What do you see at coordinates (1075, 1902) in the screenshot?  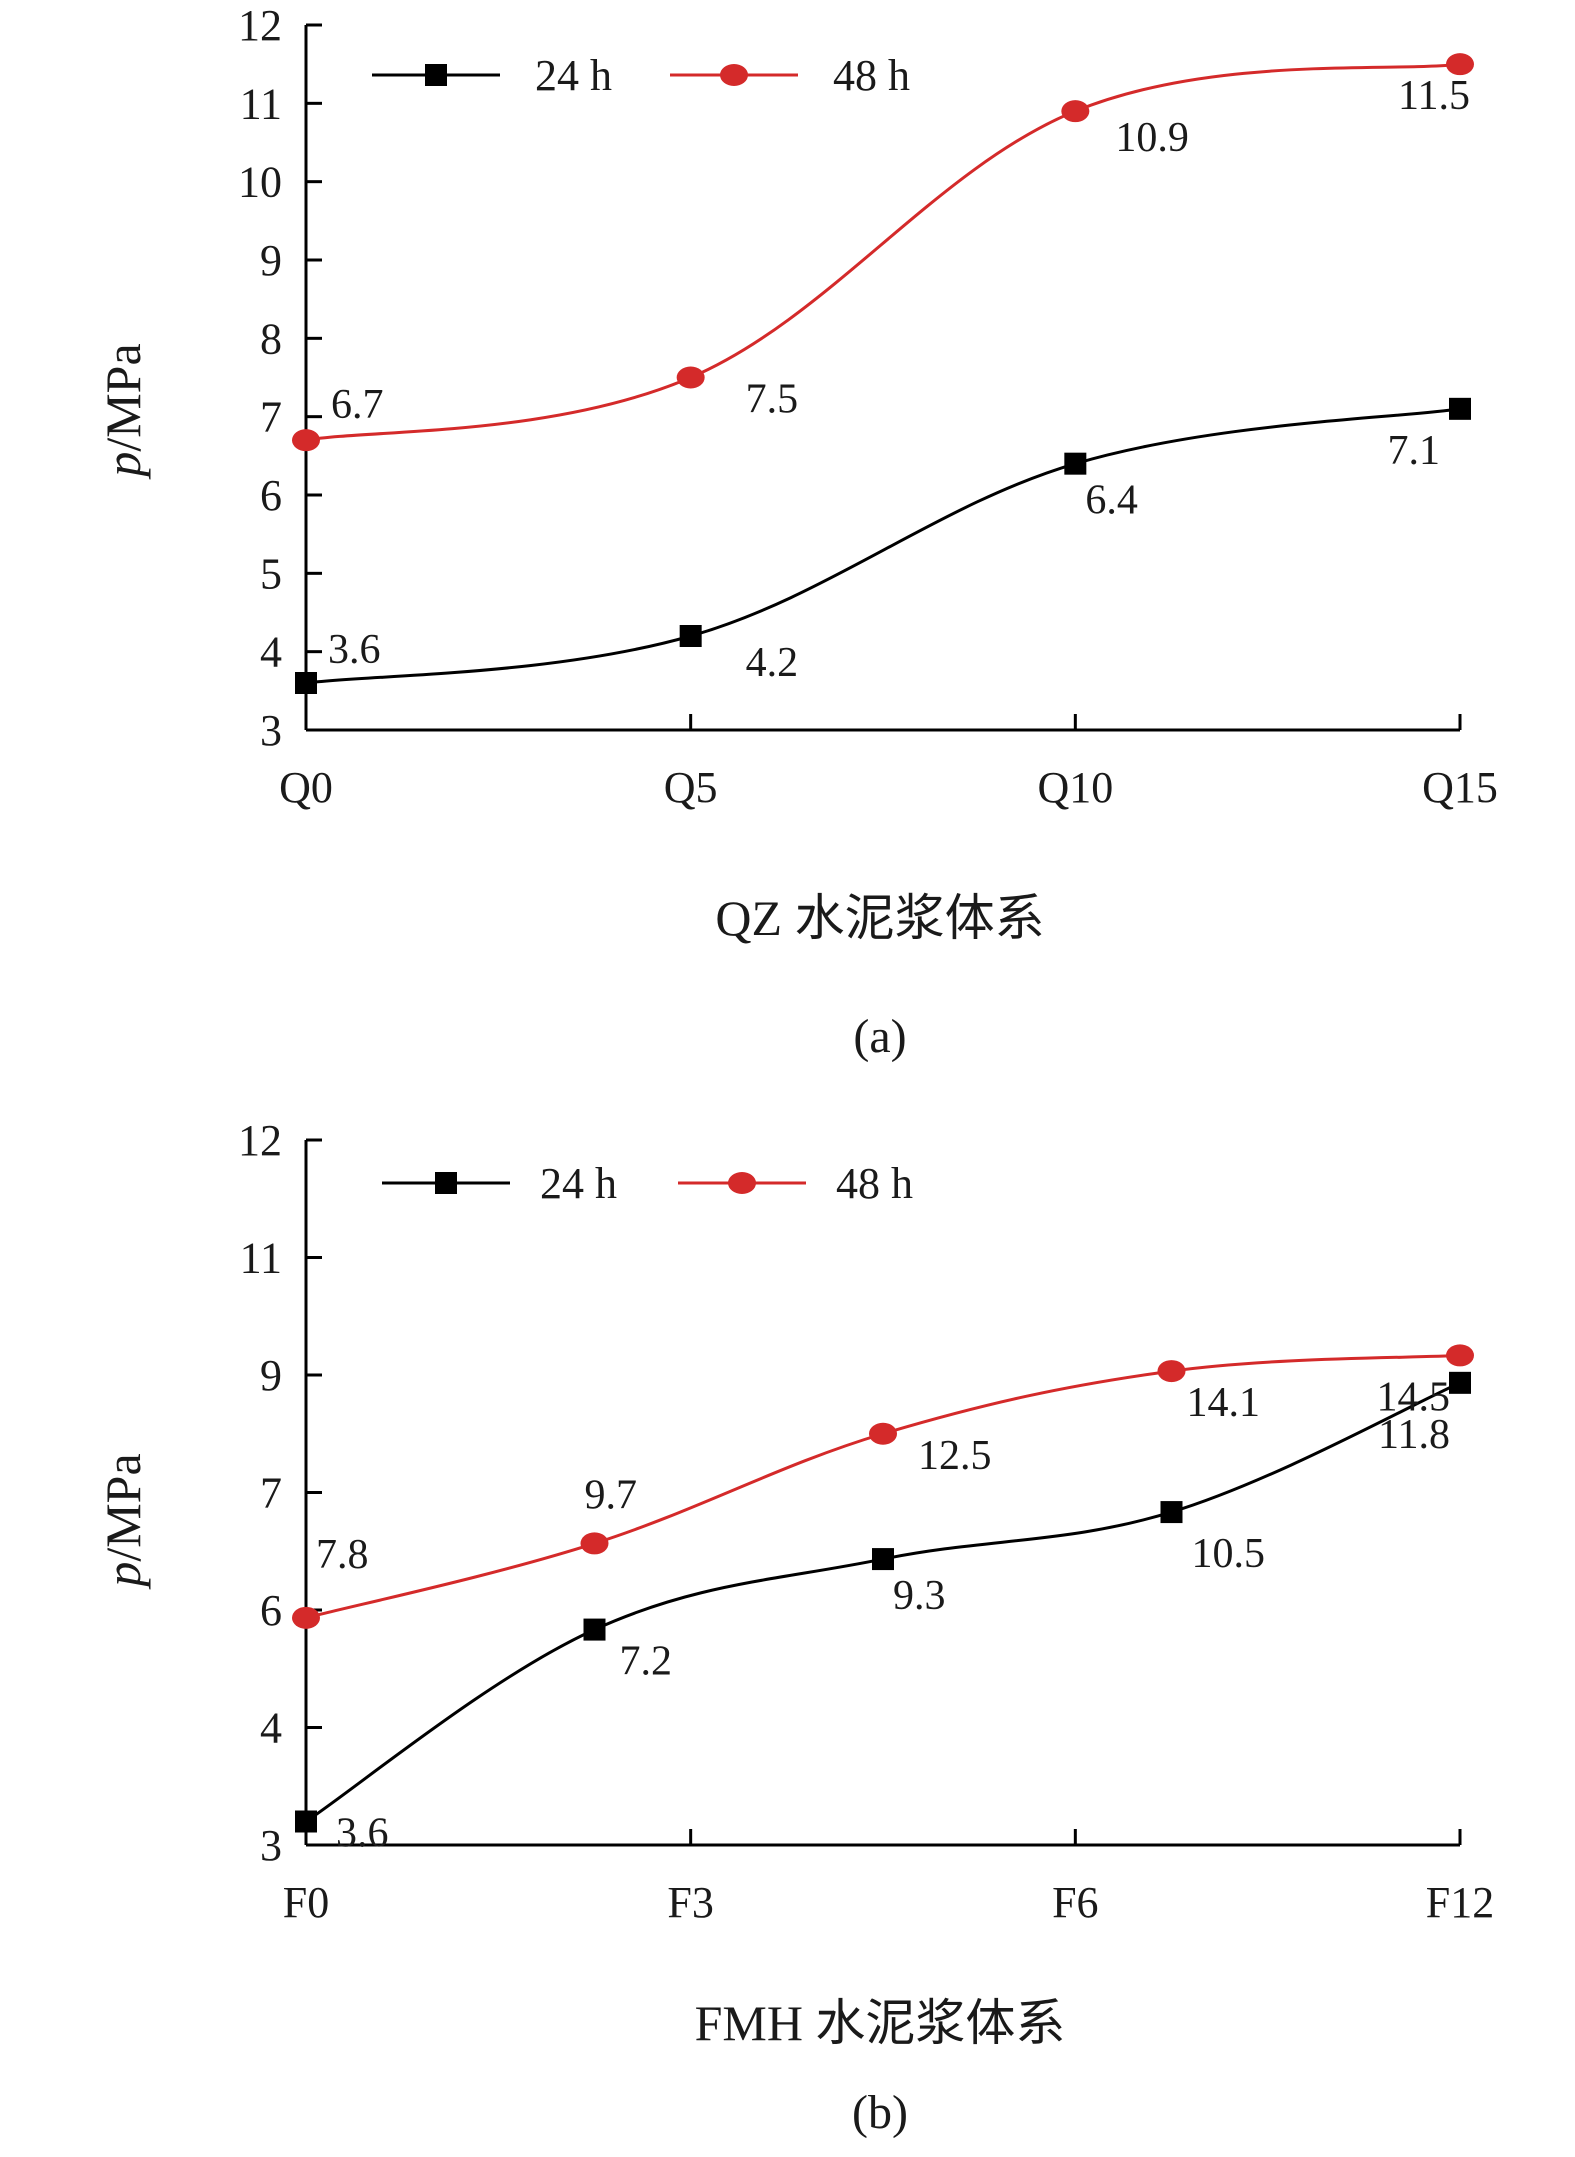 I see `x-tick-label: F6` at bounding box center [1075, 1902].